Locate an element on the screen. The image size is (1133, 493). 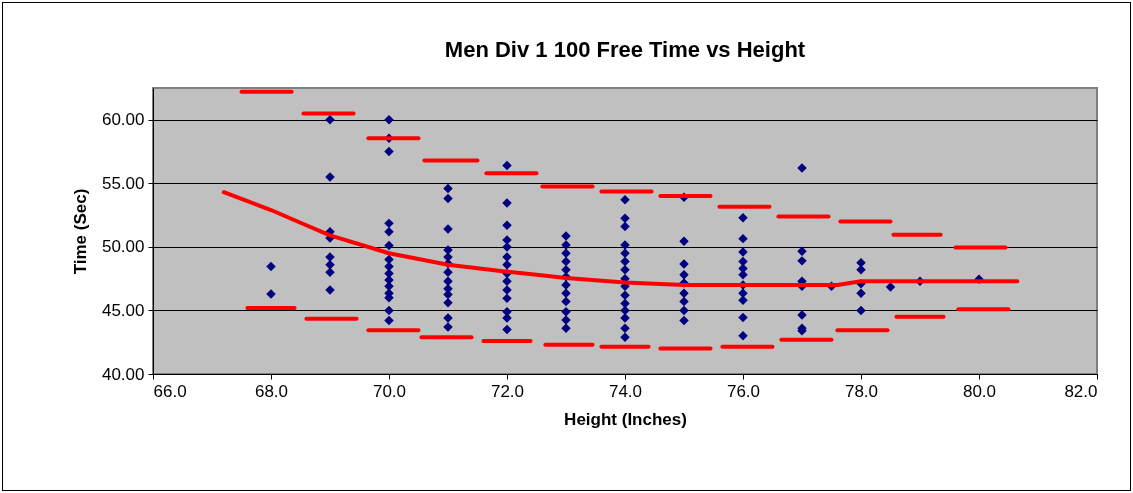
y-tick-label: 55.00 is located at coordinates (123, 183).